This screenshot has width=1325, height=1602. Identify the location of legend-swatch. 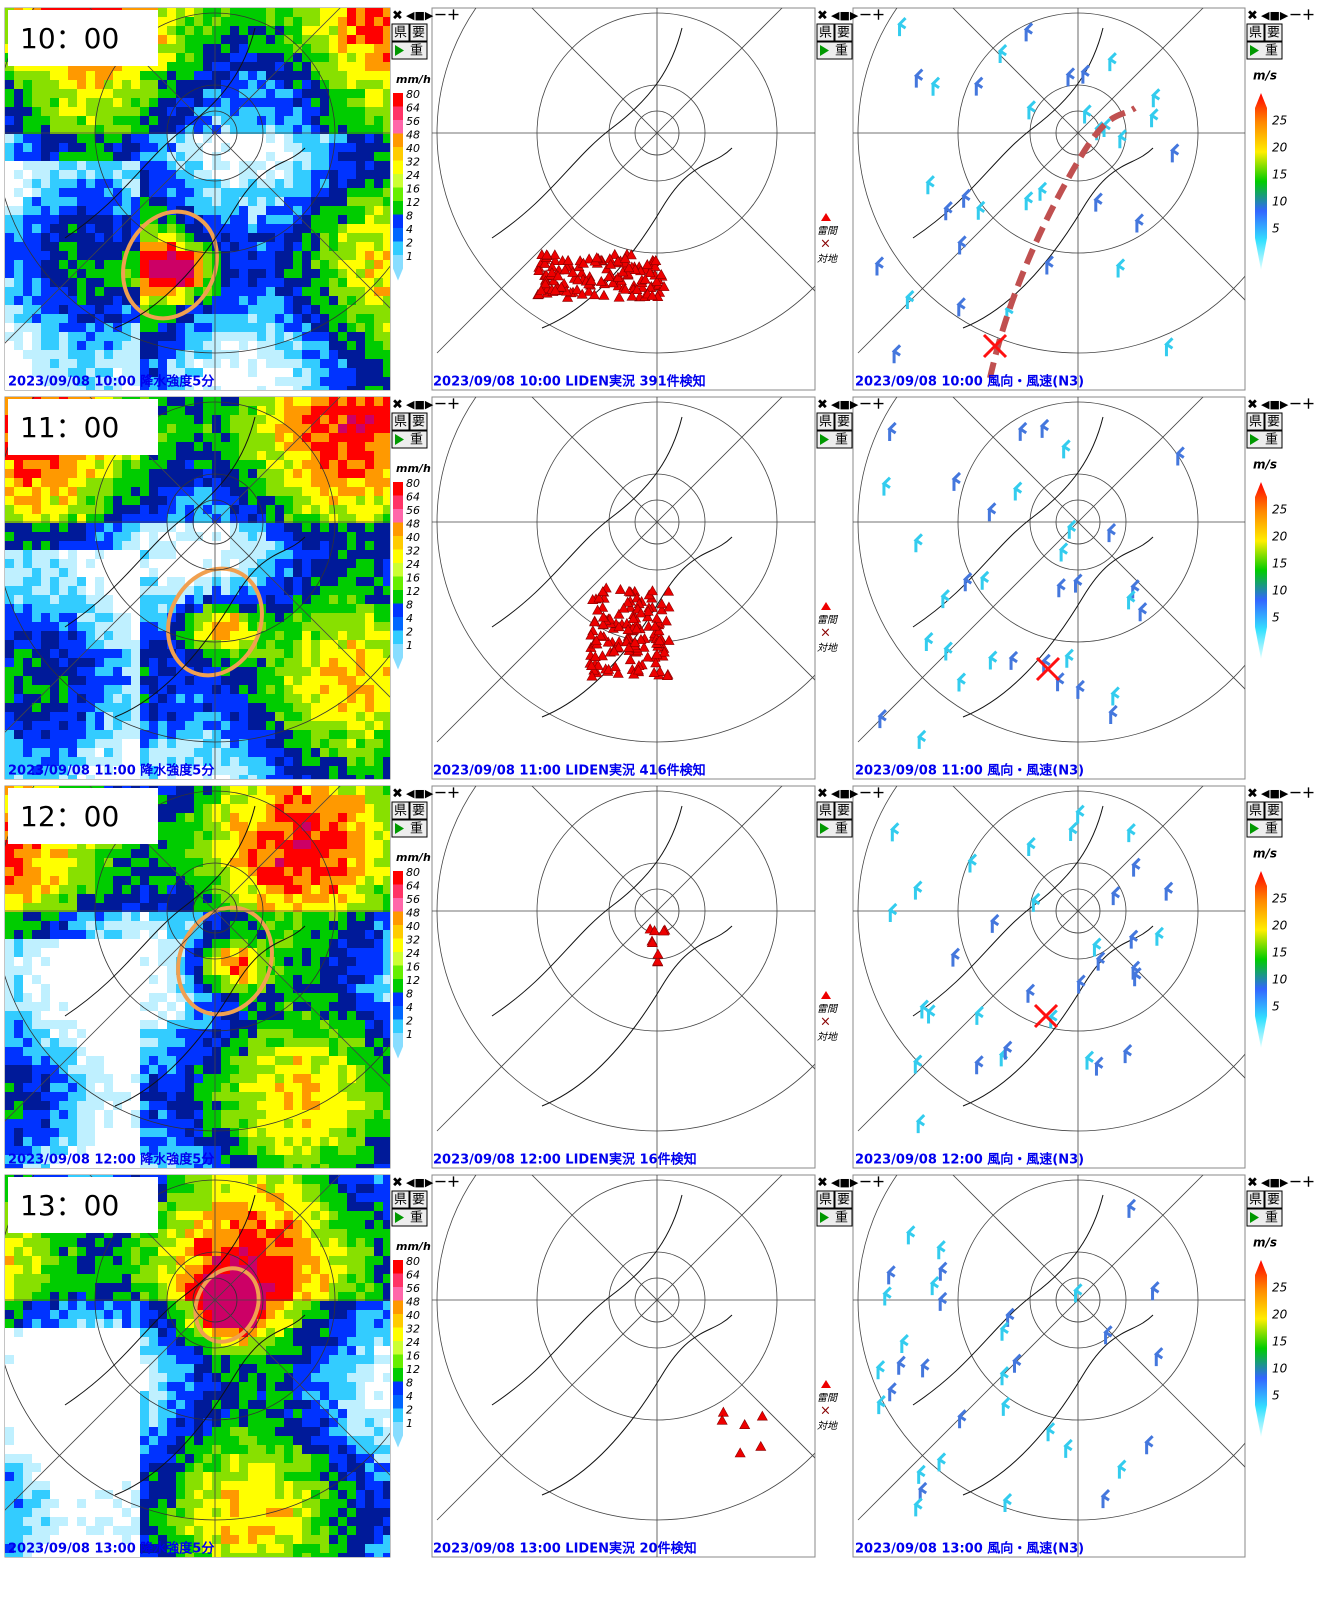
(398, 235).